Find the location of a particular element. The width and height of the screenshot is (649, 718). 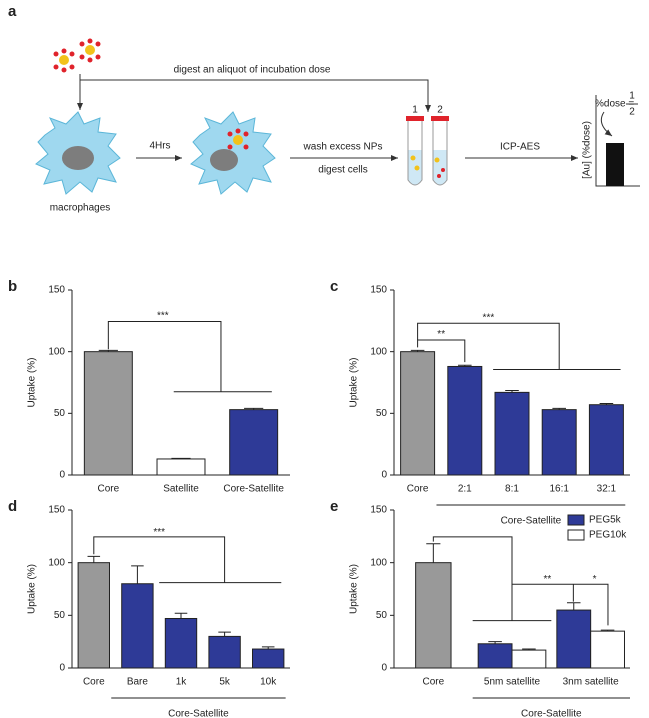

connector is located at coordinates (255, 93).